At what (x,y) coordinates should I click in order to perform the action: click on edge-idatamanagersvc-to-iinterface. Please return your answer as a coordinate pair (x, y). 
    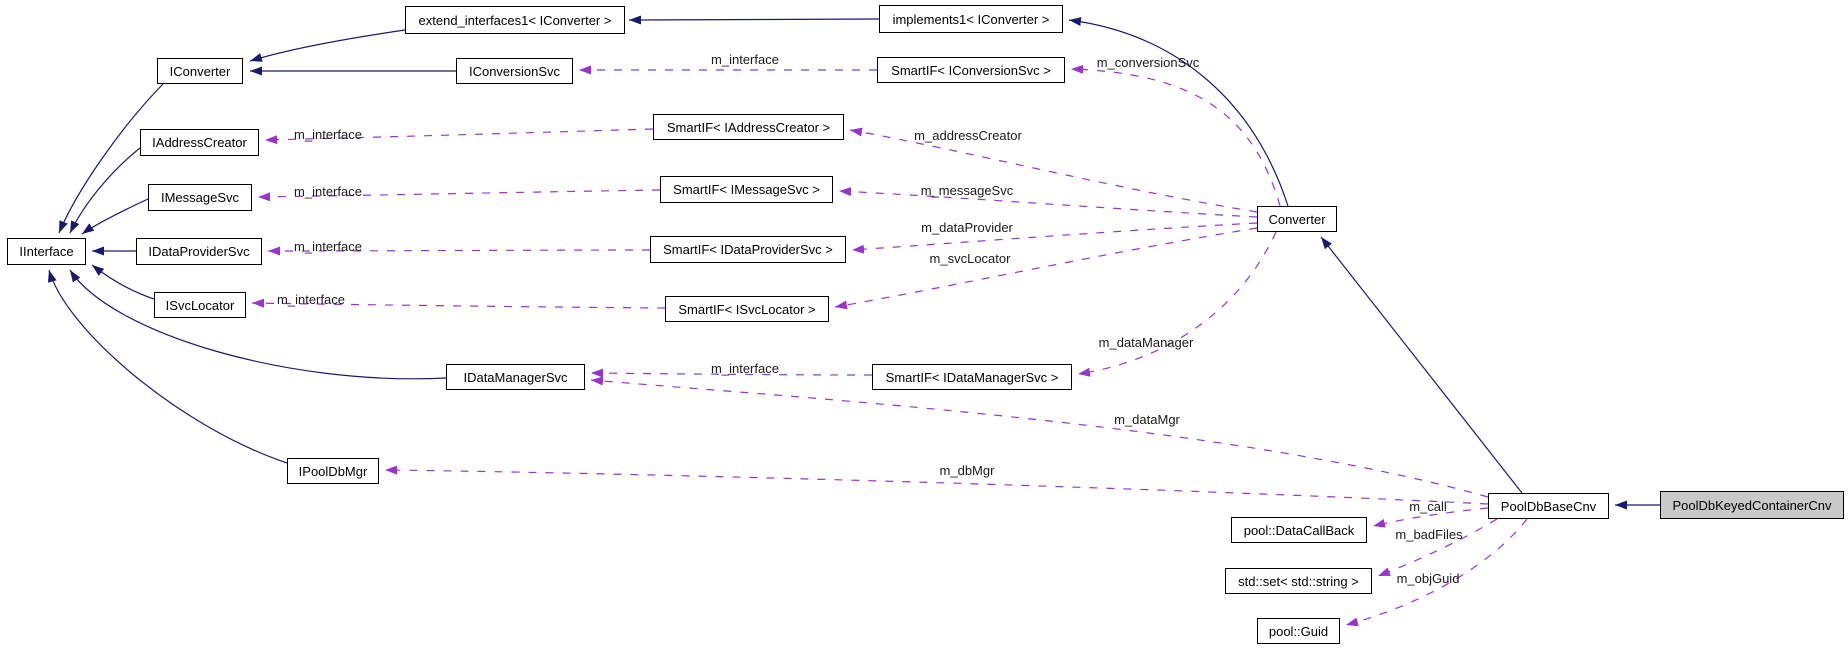
    Looking at the image, I should click on (258, 324).